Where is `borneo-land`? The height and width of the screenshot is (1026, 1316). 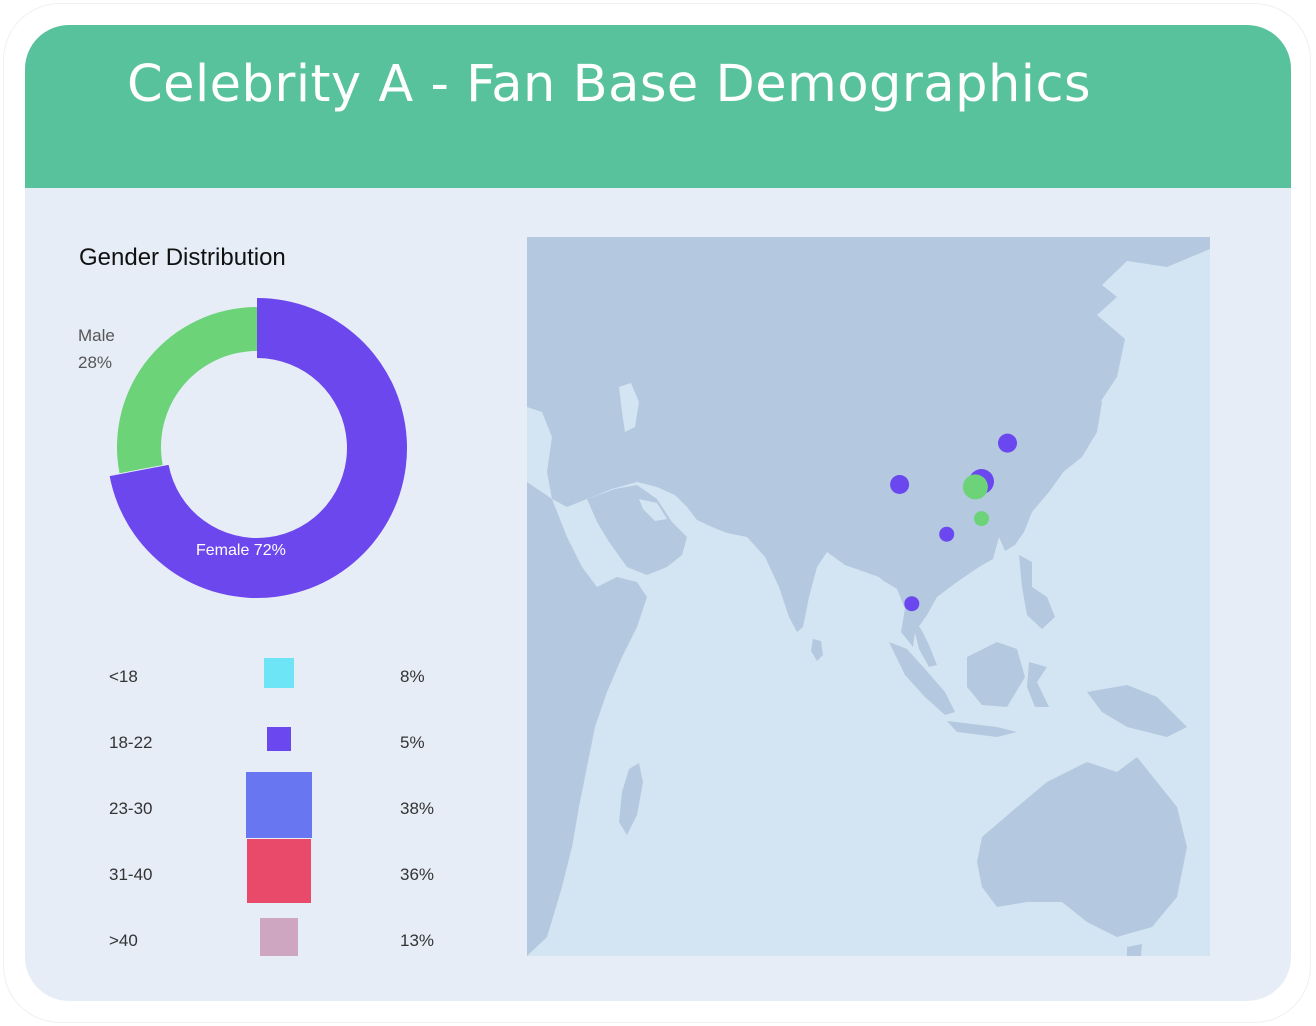
borneo-land is located at coordinates (996, 674).